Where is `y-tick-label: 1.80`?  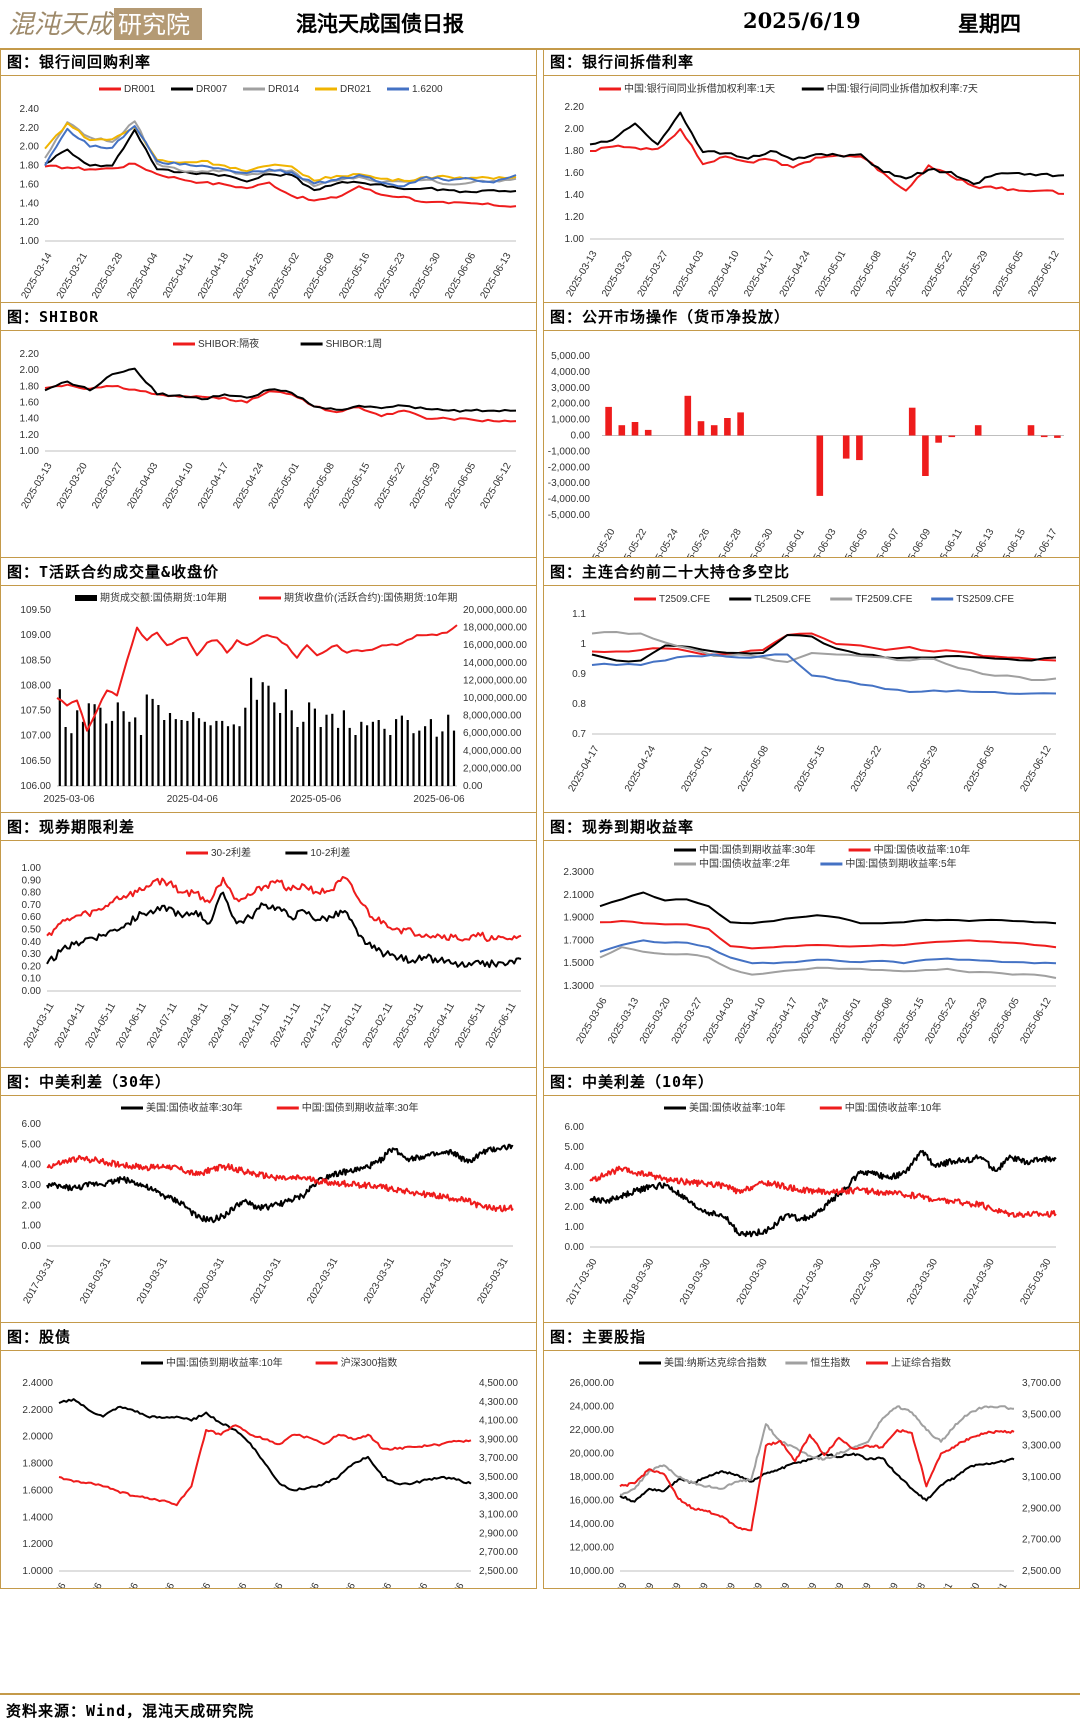 y-tick-label: 1.80 is located at coordinates (30, 386).